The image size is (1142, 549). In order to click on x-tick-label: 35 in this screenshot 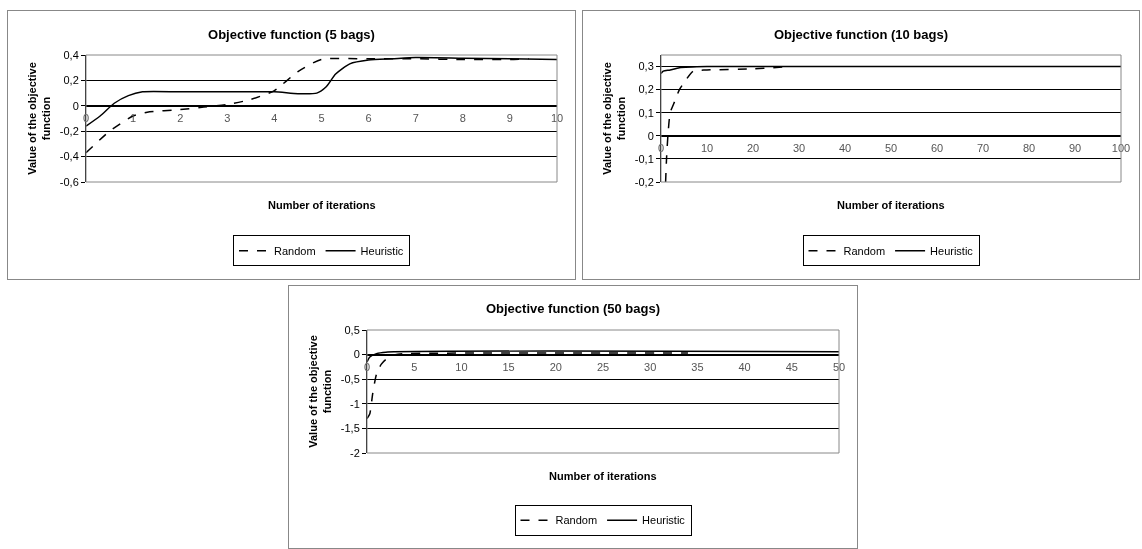, I will do `click(697, 366)`.